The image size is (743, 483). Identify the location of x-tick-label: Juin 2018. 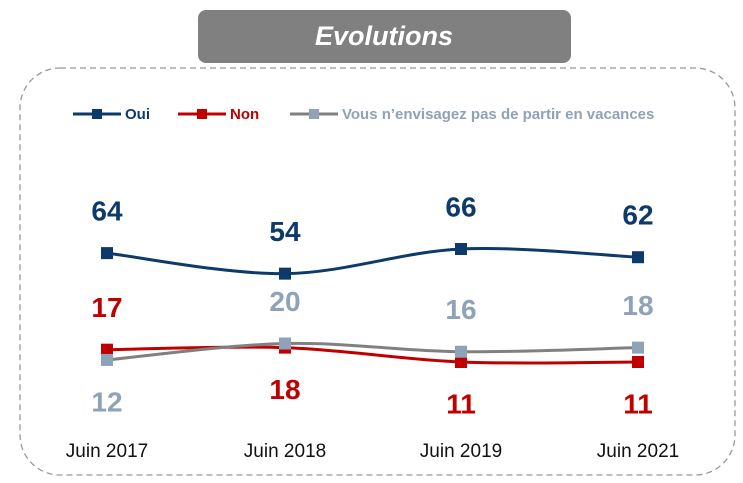
(285, 451).